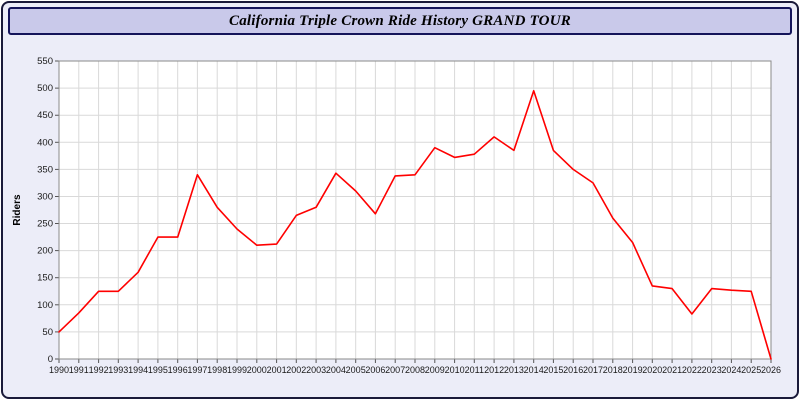 The height and width of the screenshot is (400, 800). Describe the element at coordinates (395, 370) in the screenshot. I see `svg-text: 2007` at that location.